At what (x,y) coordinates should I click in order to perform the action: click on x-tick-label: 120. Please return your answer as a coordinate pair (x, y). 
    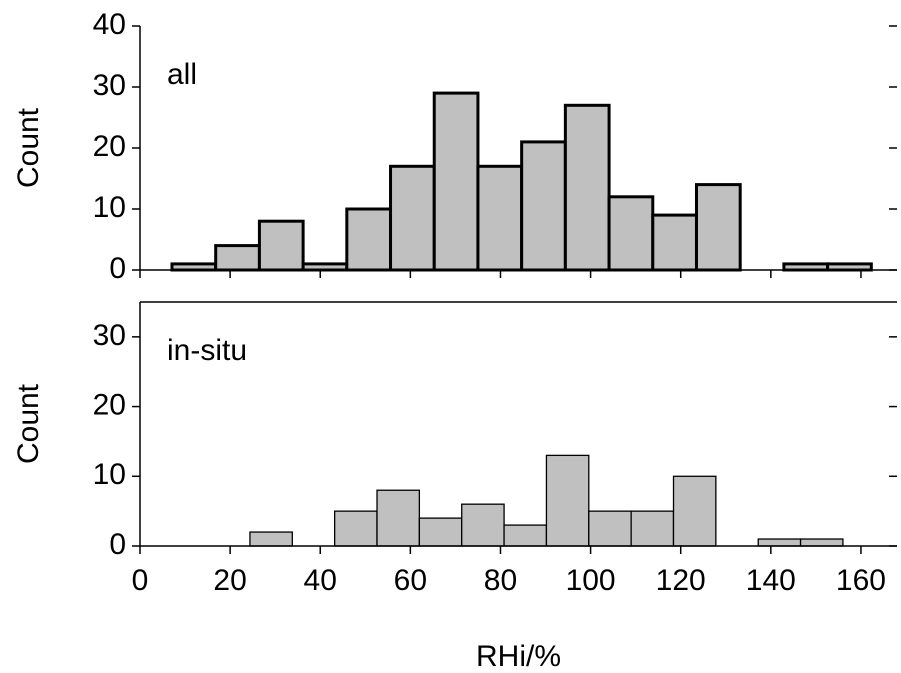
    Looking at the image, I should click on (681, 580).